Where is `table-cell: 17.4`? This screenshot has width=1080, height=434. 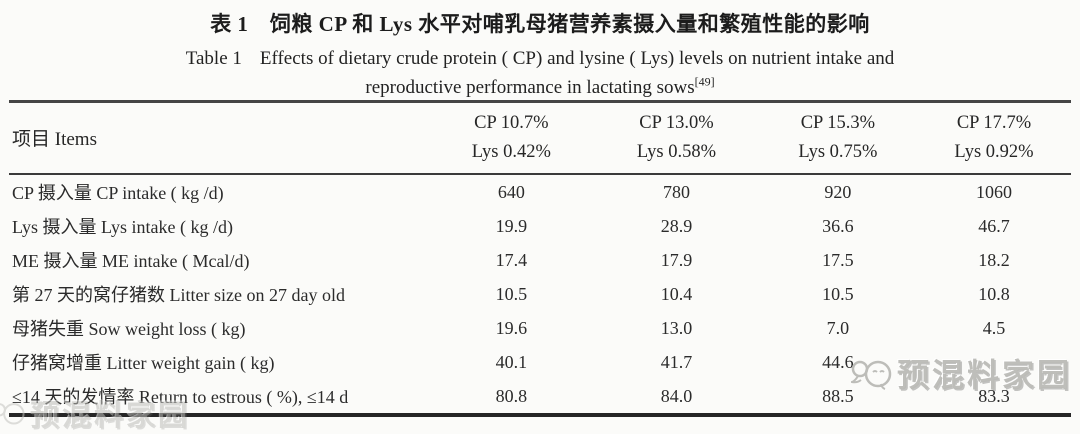
table-cell: 17.4 is located at coordinates (511, 259).